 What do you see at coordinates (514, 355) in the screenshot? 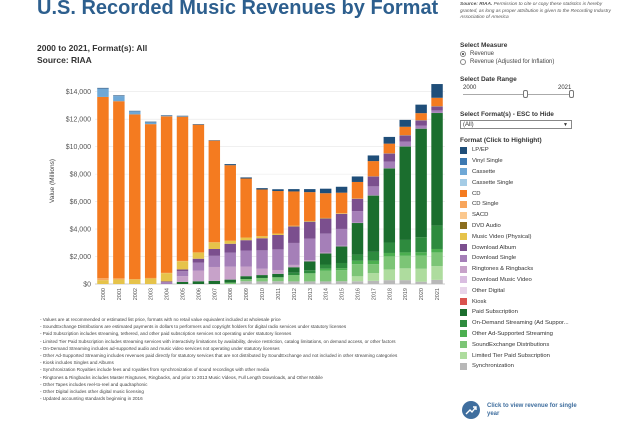
I see `legend-item: Limited Tier Paid Subscription` at bounding box center [514, 355].